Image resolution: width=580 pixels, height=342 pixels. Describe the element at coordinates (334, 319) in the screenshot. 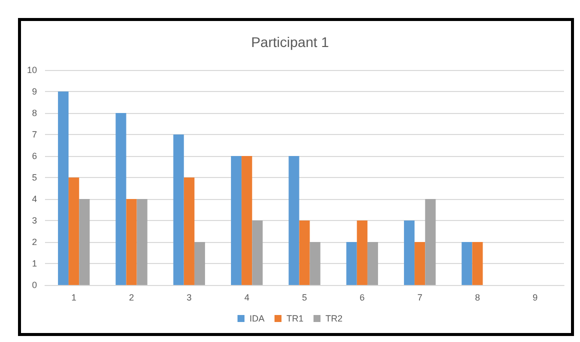

I see `legend-label: TR2` at that location.